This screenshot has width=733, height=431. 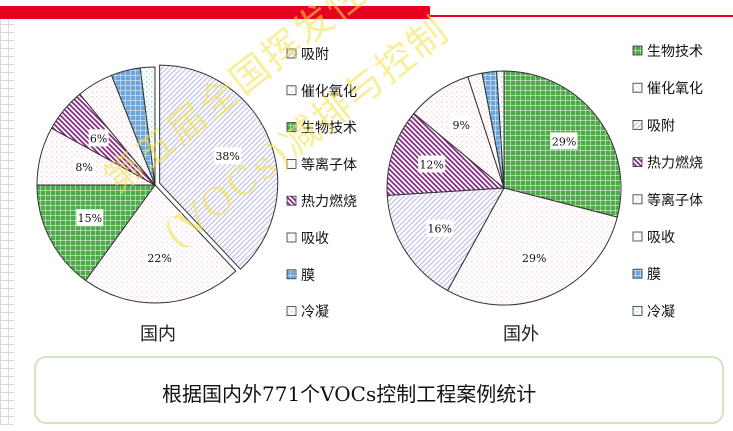 What do you see at coordinates (521, 334) in the screenshot?
I see `pie-title-foreign: 国外` at bounding box center [521, 334].